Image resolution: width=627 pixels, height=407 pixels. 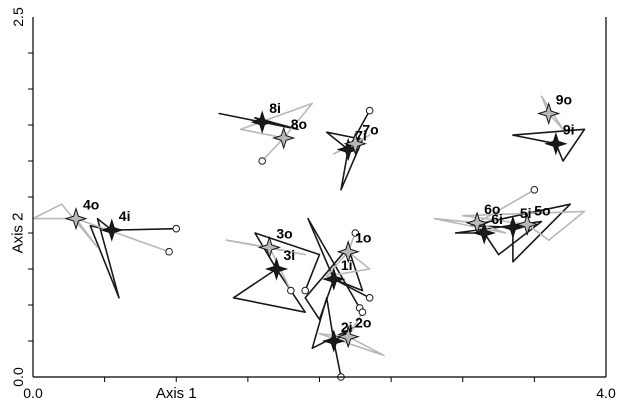 What do you see at coordinates (348, 337) in the screenshot?
I see `centroid-2o` at bounding box center [348, 337].